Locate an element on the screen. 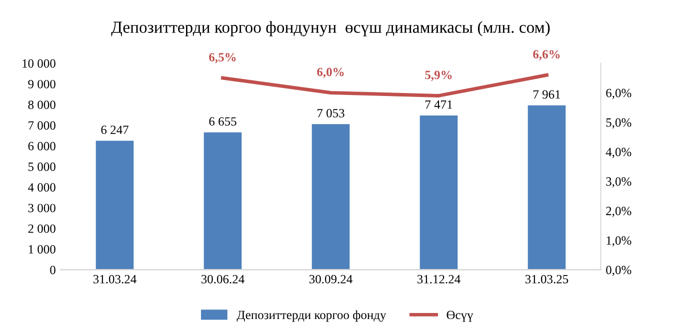 The width and height of the screenshot is (675, 333). data-label: 7 053 is located at coordinates (331, 113).